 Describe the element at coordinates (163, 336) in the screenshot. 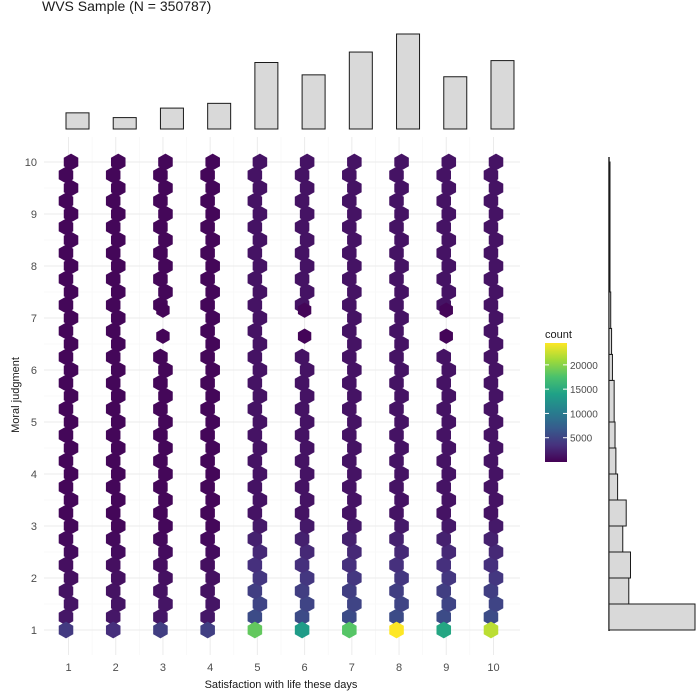

I see `hex-bin-sparse` at that location.